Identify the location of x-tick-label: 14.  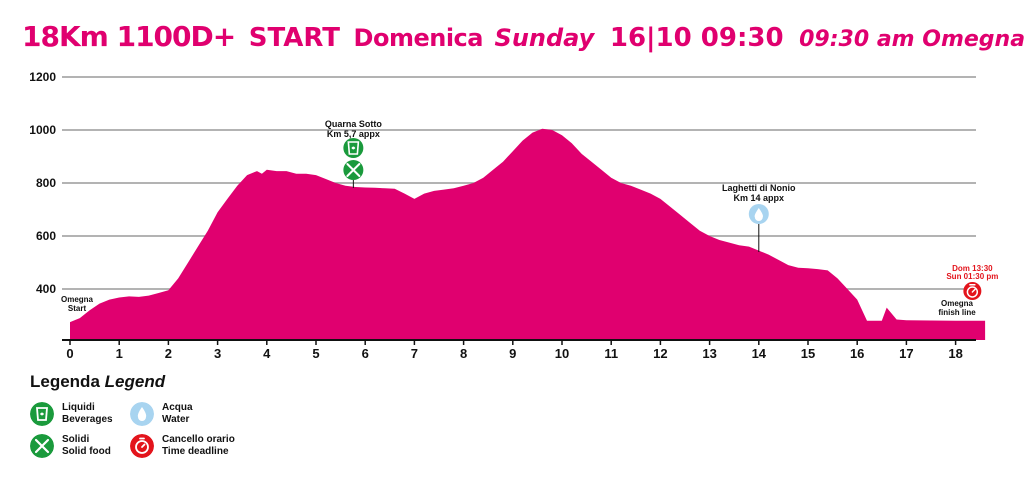
(759, 353).